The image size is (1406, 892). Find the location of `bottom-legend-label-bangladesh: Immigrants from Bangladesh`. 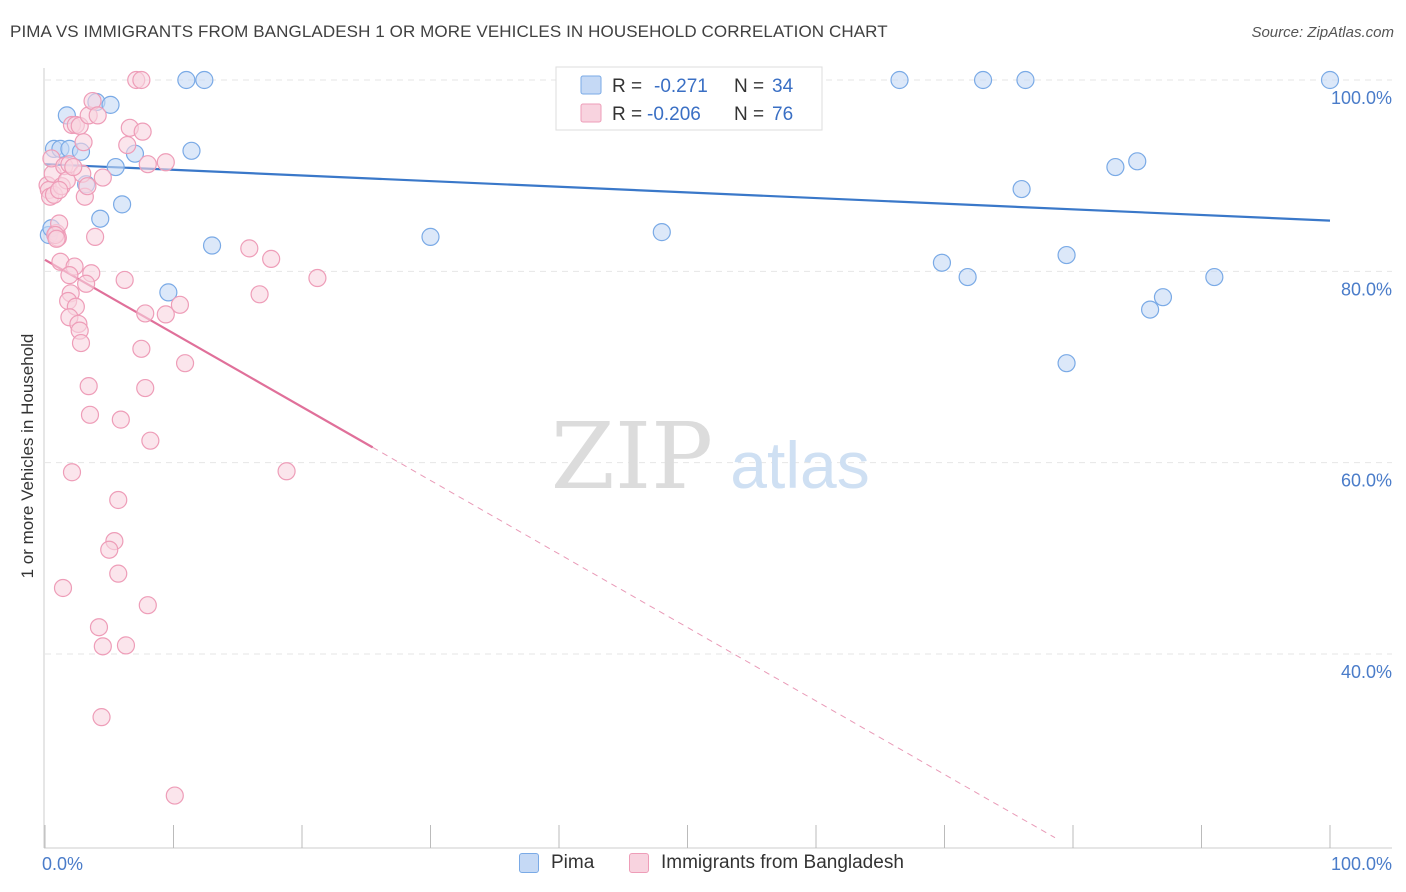

bottom-legend-label-bangladesh: Immigrants from Bangladesh is located at coordinates (782, 862).